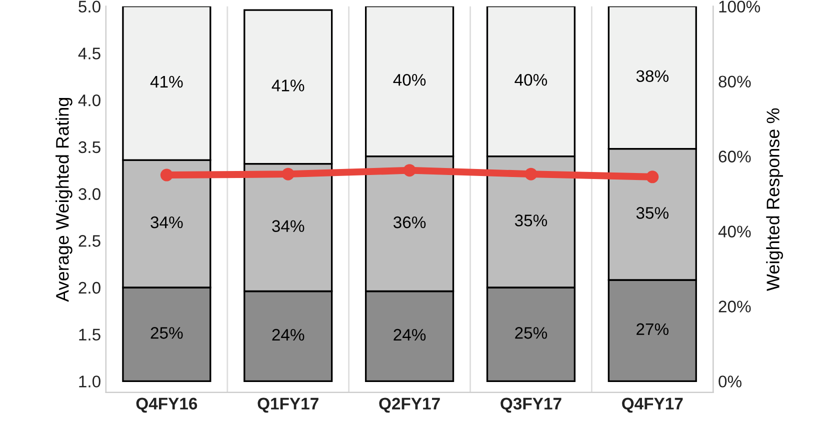 The width and height of the screenshot is (815, 422). Describe the element at coordinates (652, 405) in the screenshot. I see `x-tick-label: Q4FY17` at that location.